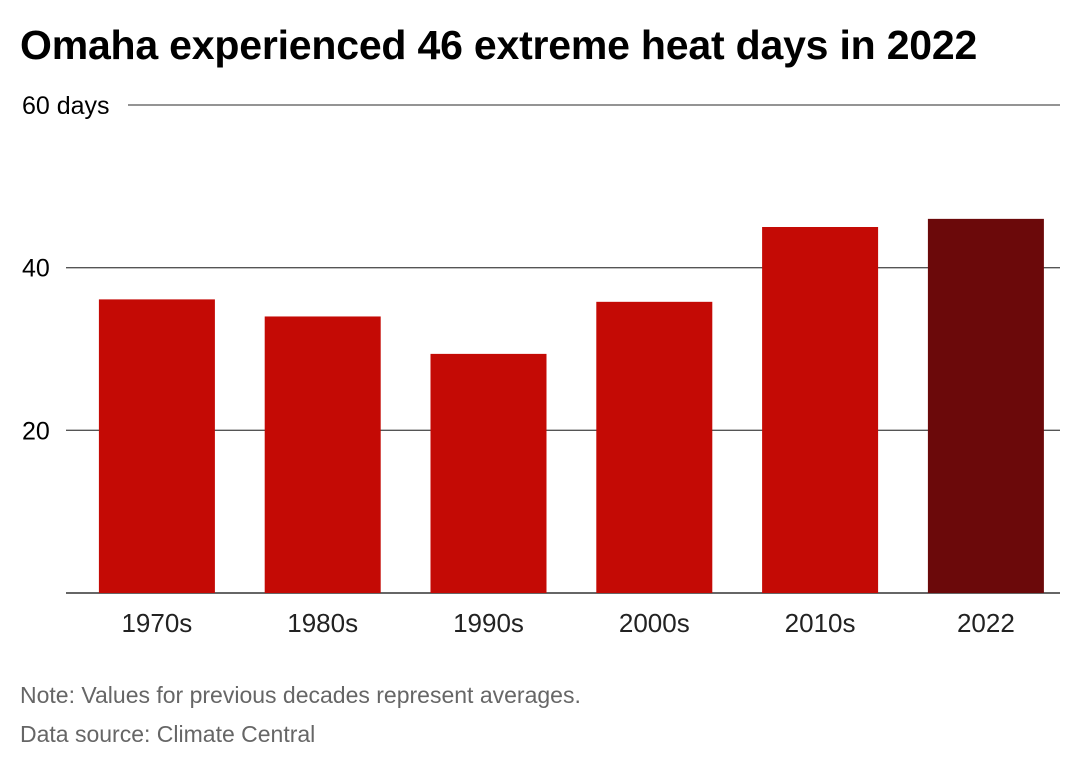  What do you see at coordinates (322, 454) in the screenshot?
I see `bar-1980s` at bounding box center [322, 454].